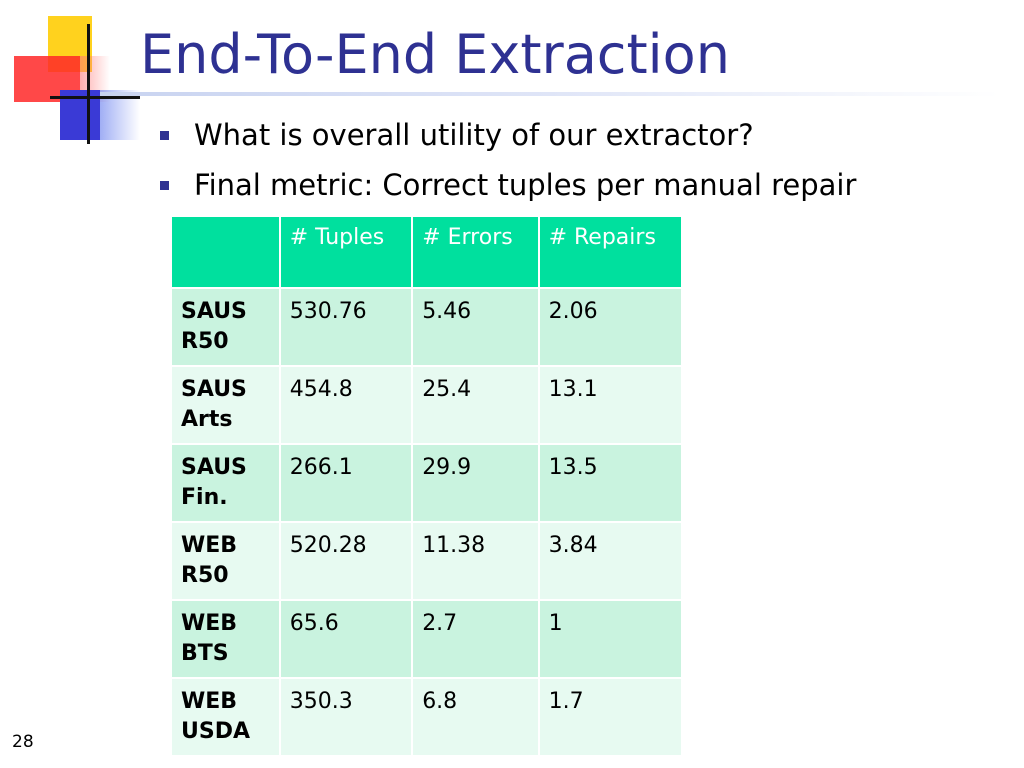 This screenshot has height=768, width=1024. I want to click on logo-horizontal-line, so click(95, 97).